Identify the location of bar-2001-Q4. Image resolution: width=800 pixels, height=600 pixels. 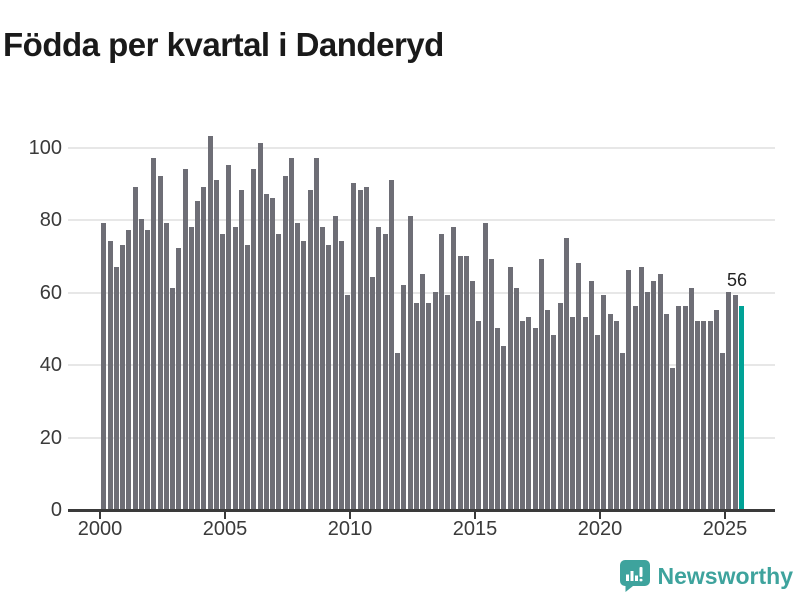
(148, 369).